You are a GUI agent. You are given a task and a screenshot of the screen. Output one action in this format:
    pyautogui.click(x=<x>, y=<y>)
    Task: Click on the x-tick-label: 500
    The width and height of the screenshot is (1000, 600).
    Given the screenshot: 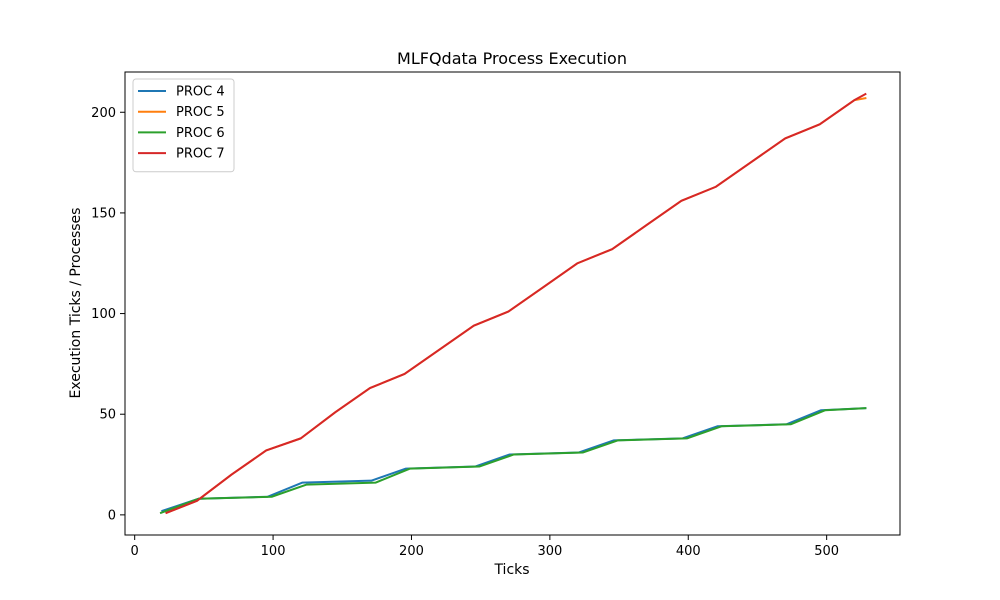 What is the action you would take?
    pyautogui.click(x=826, y=551)
    